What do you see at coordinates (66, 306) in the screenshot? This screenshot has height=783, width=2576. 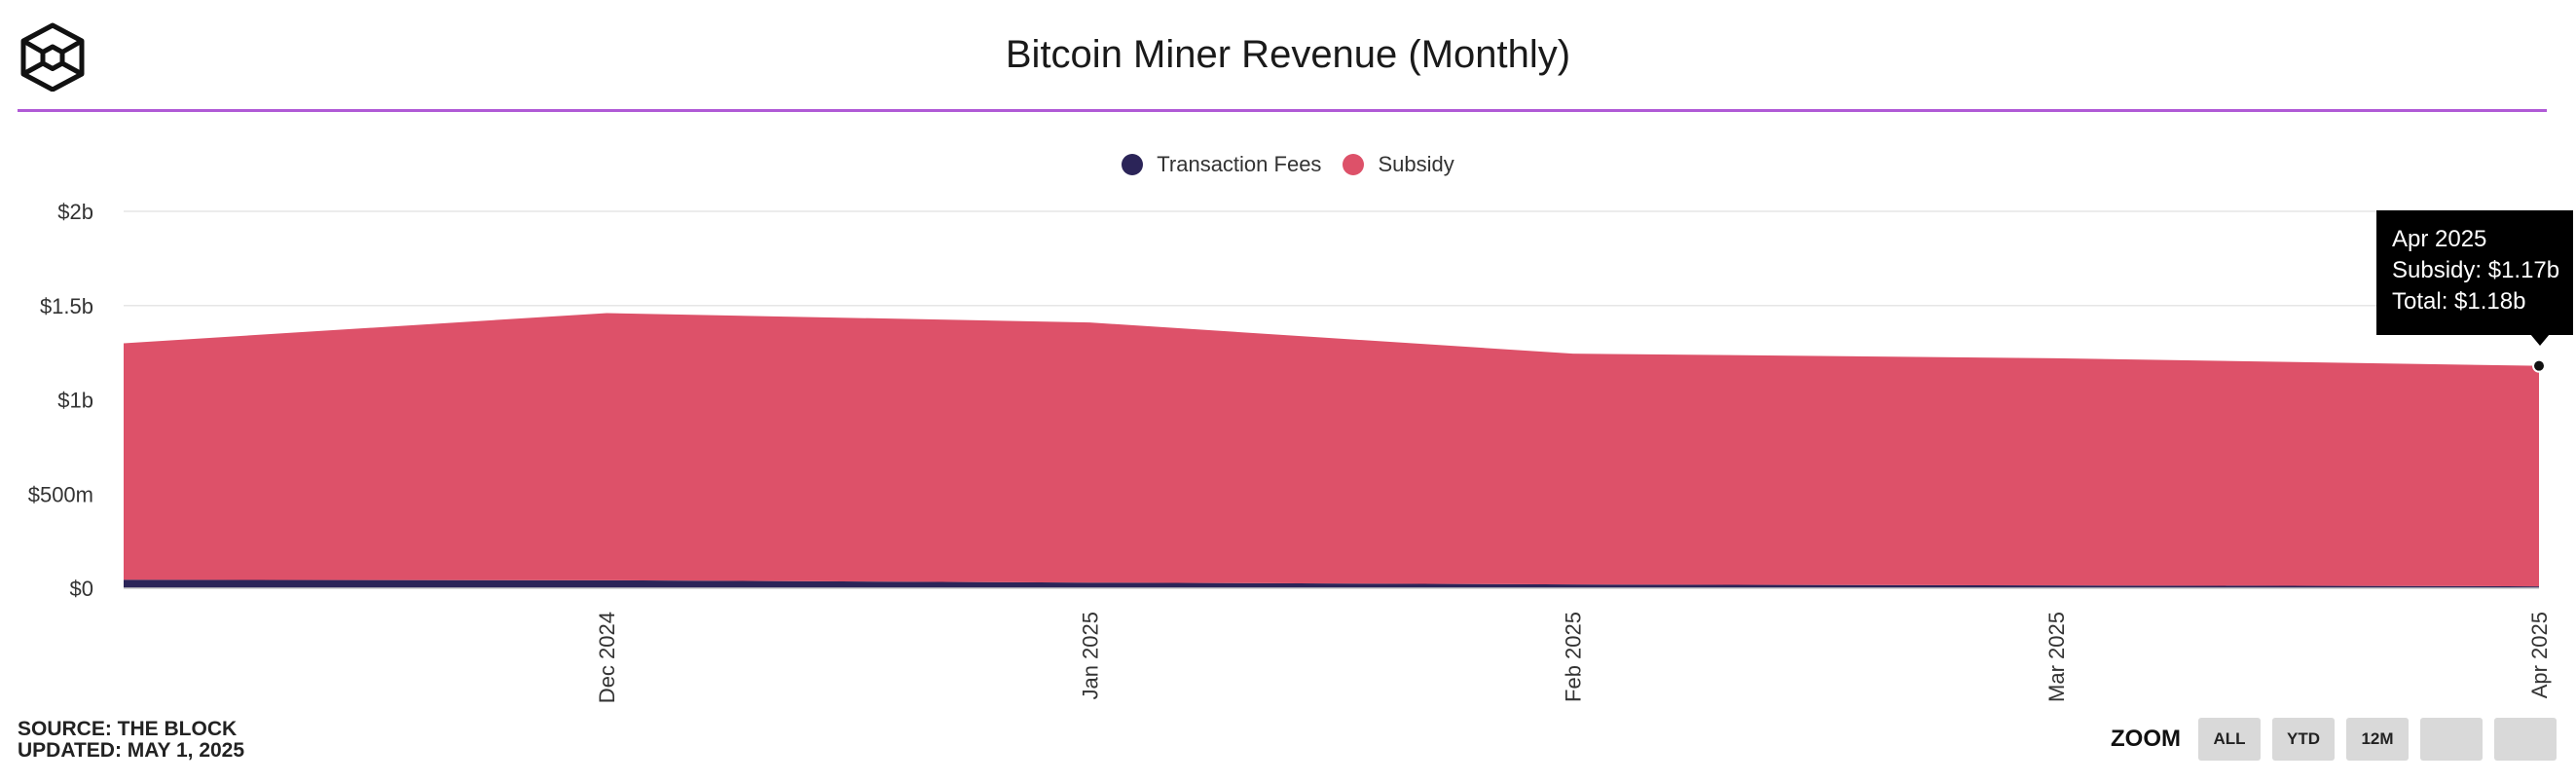 I see `y-tick-label: $1.5b` at bounding box center [66, 306].